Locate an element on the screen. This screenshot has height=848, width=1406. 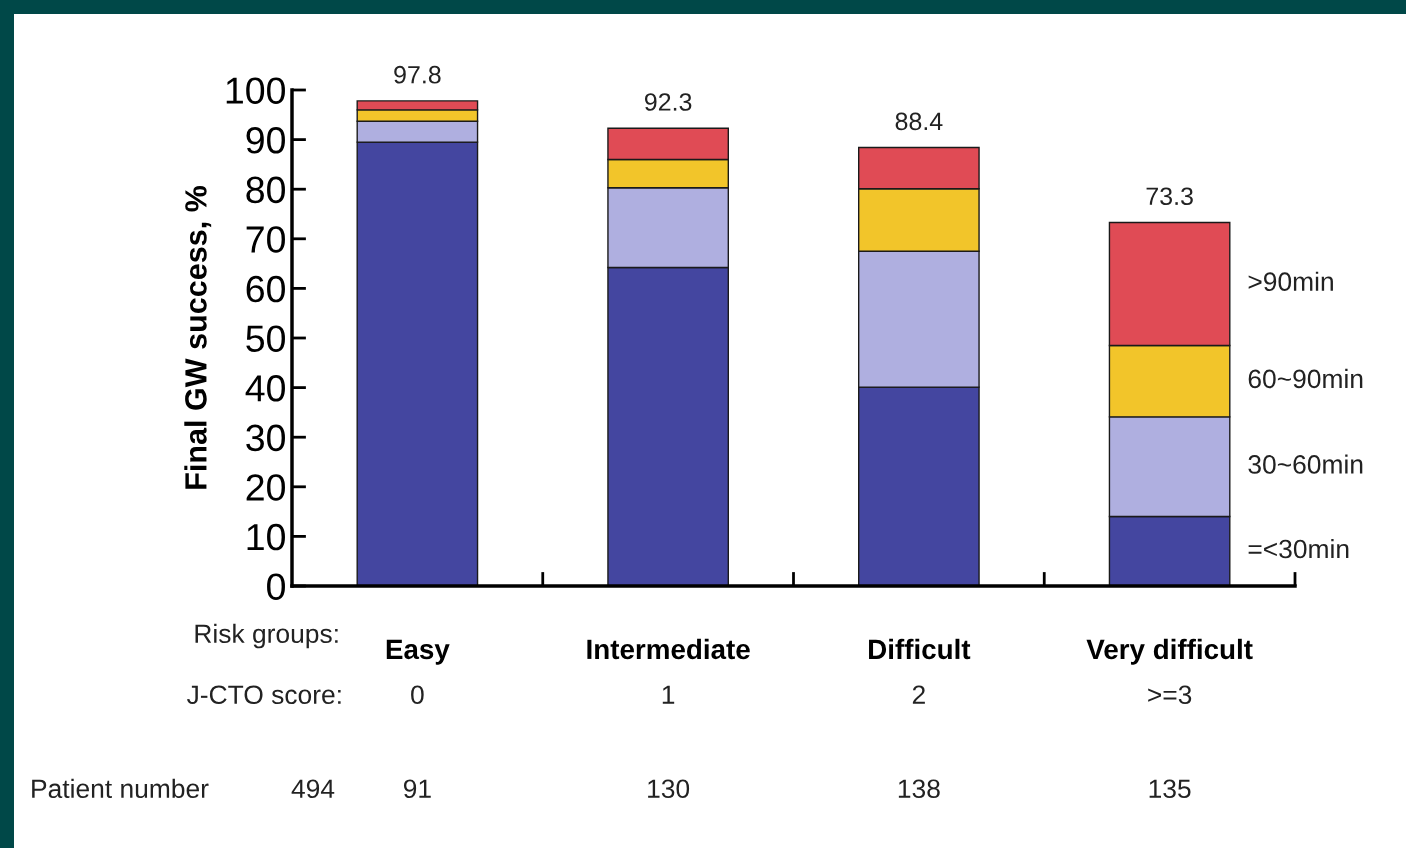
text: 2 is located at coordinates (918, 694).